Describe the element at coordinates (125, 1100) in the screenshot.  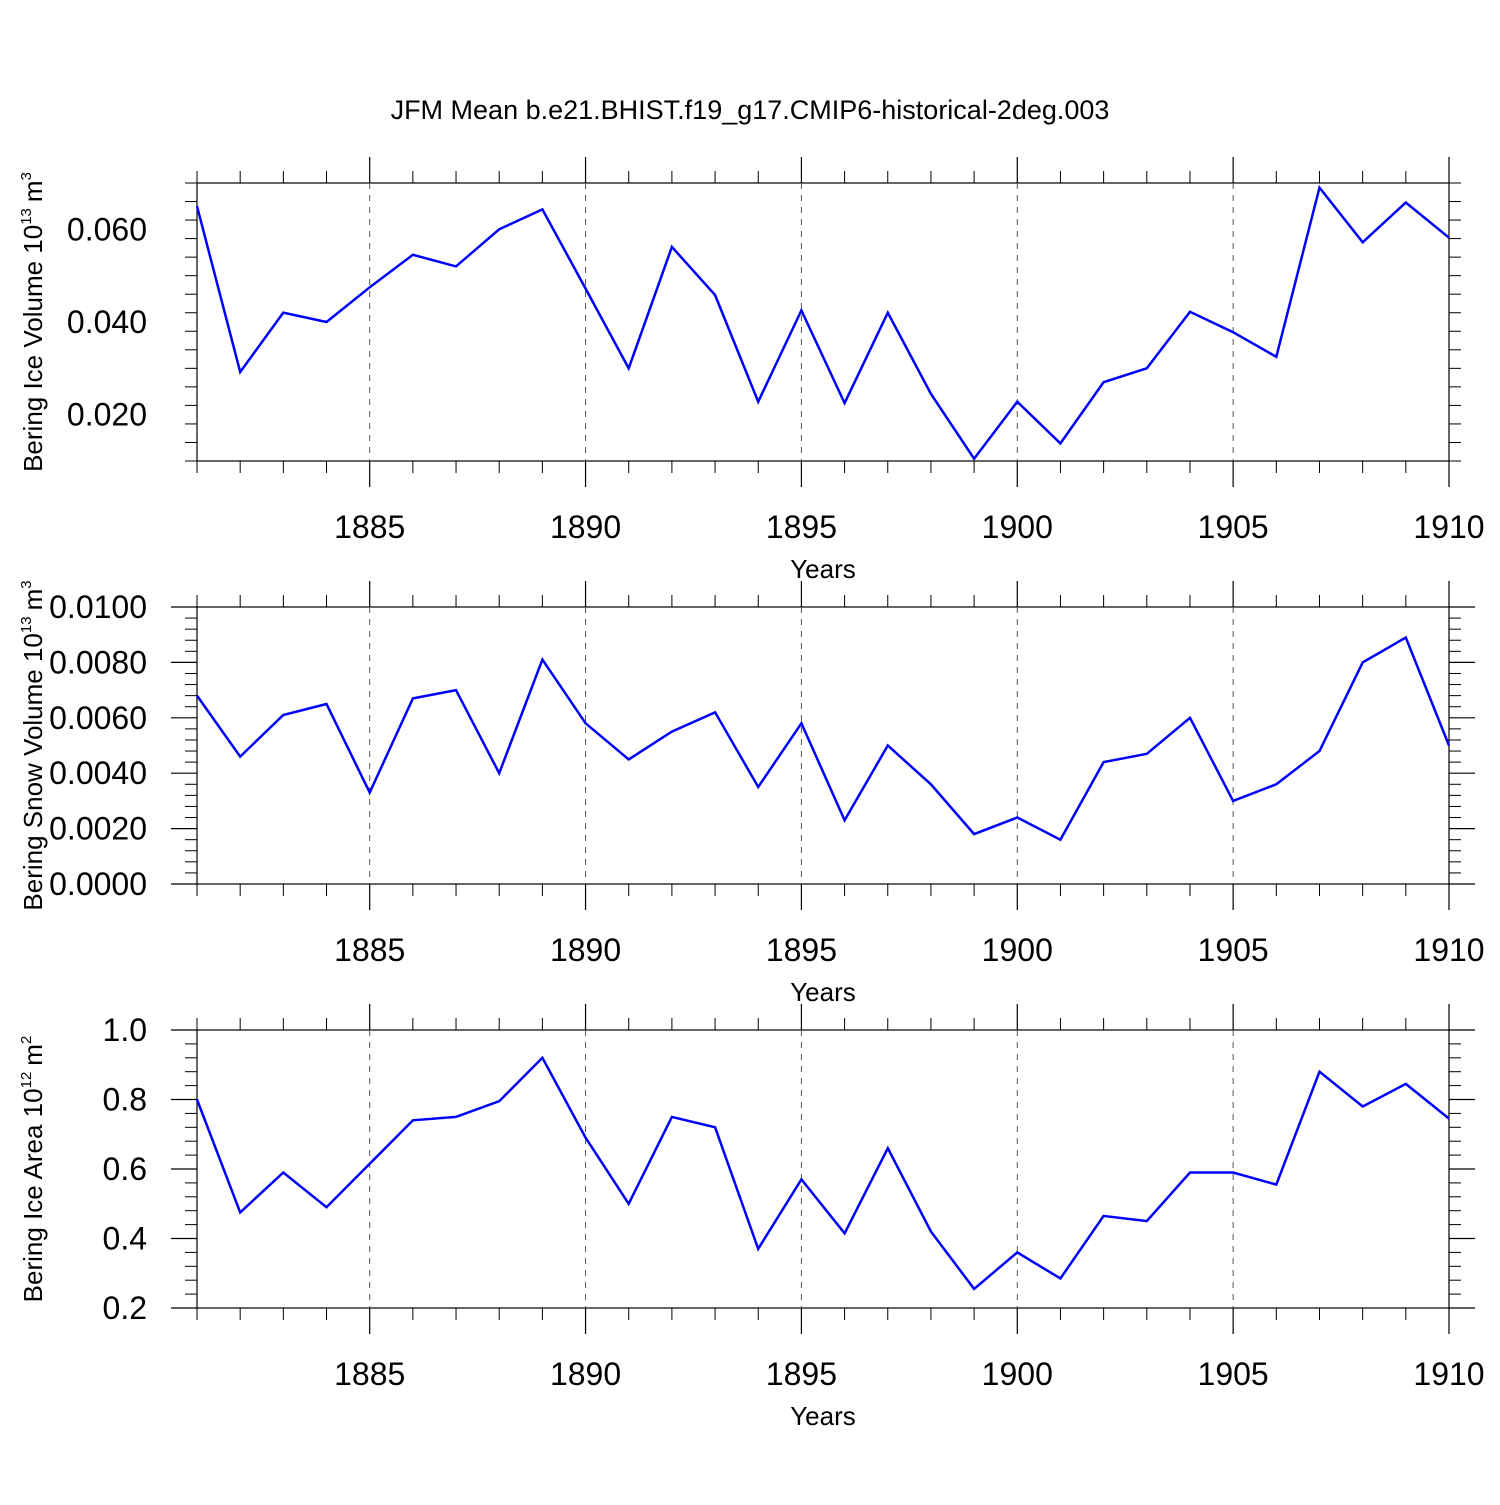
I see `y-tick-label: 0.8` at that location.